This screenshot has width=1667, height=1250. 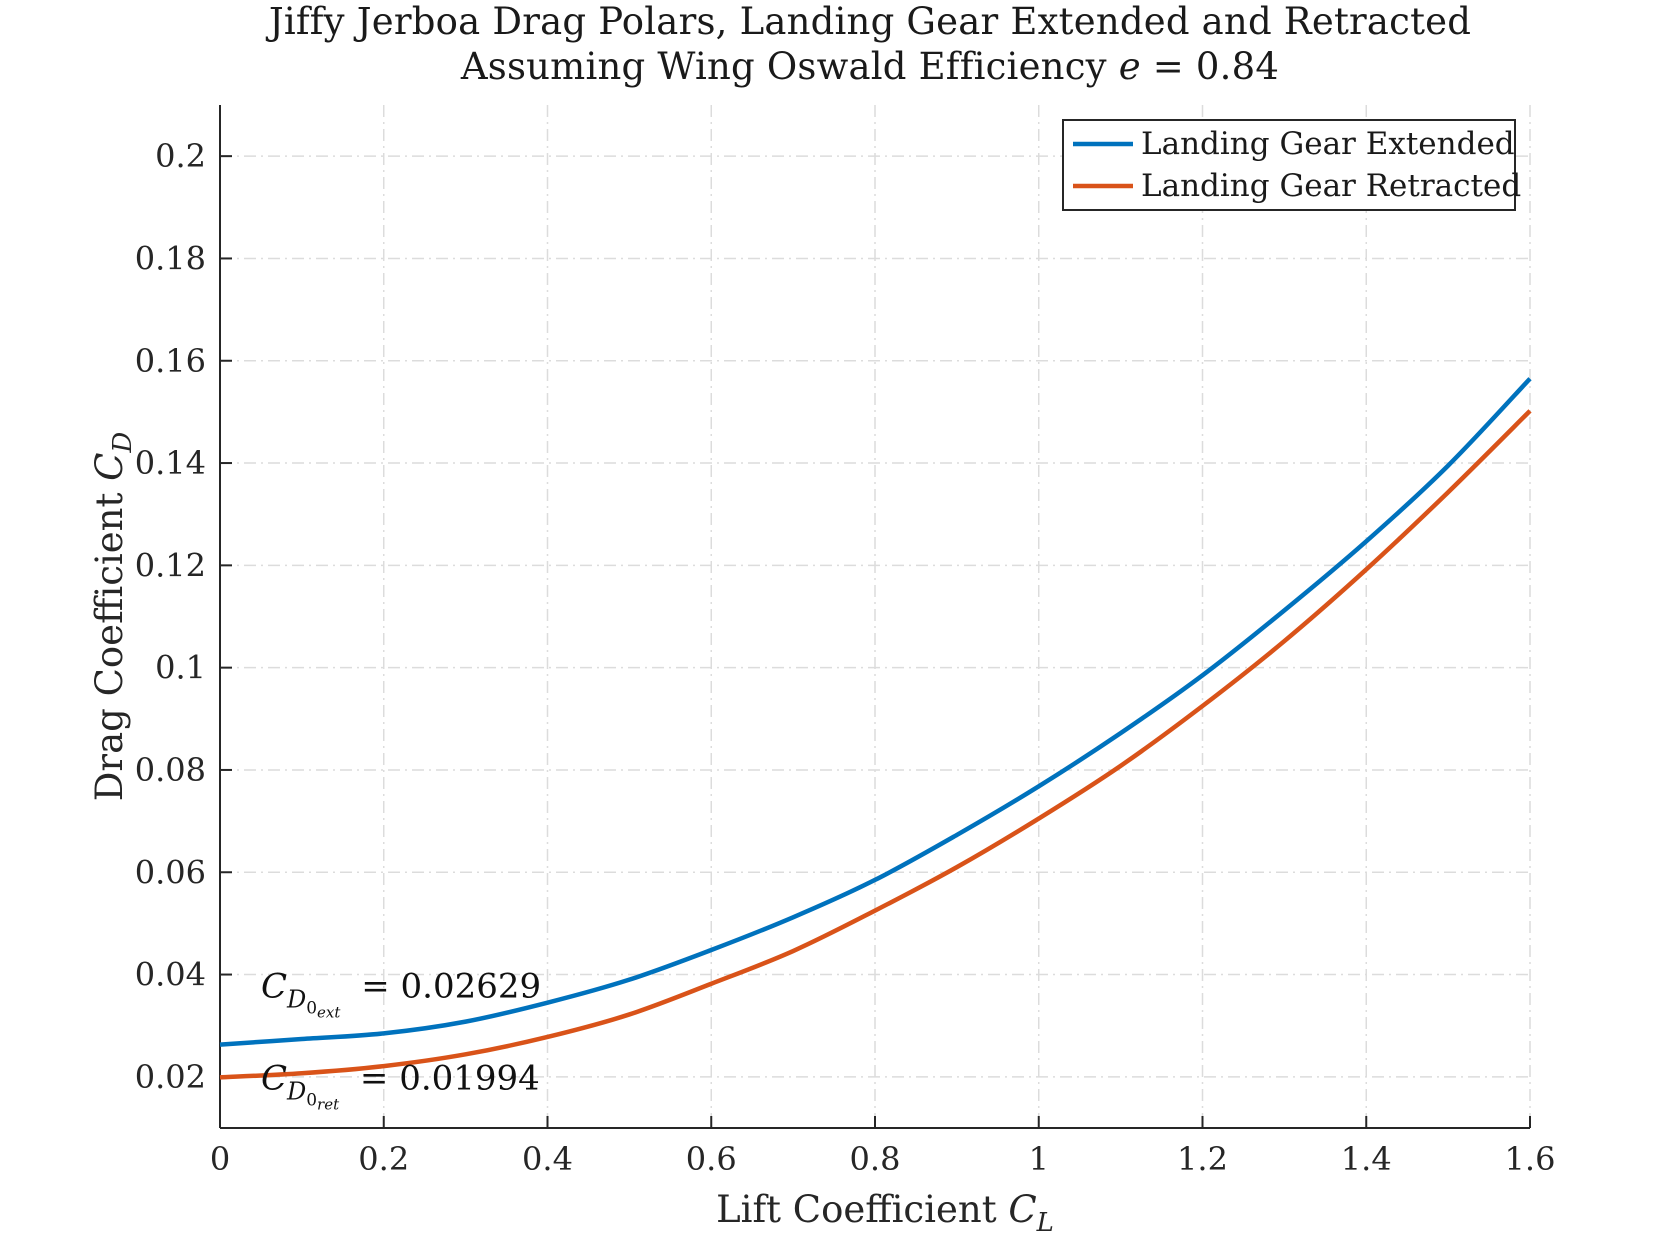 I want to click on y-tick-label: 0.18, so click(x=170, y=258).